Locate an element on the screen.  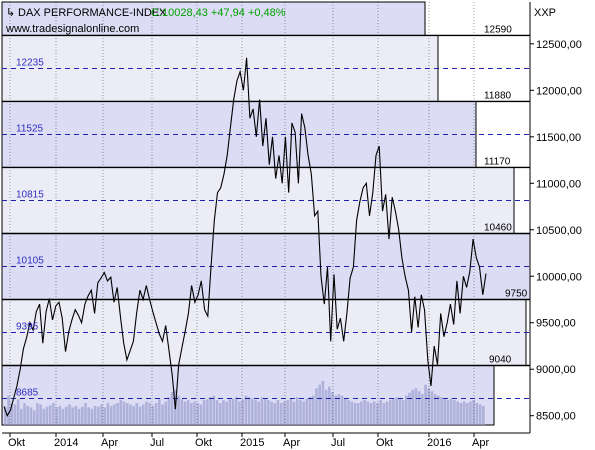
y-tick-label: 11000,00 is located at coordinates (558, 184).